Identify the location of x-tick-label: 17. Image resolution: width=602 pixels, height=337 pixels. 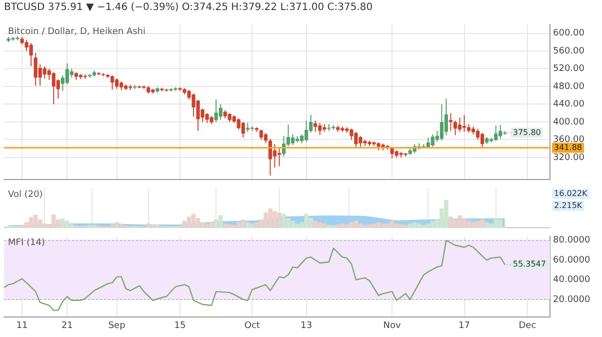
(464, 325).